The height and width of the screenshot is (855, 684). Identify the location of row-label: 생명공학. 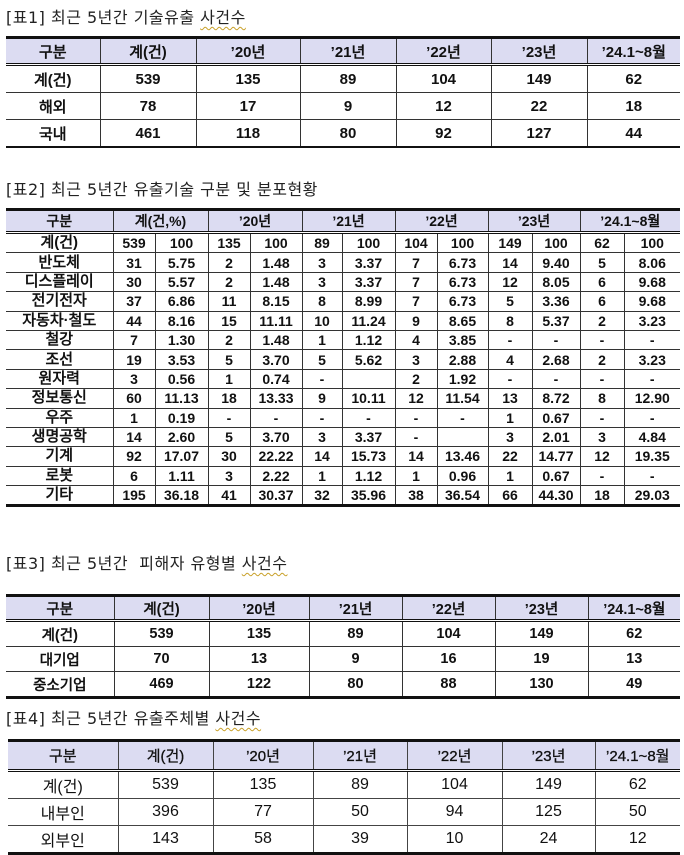
(59, 436).